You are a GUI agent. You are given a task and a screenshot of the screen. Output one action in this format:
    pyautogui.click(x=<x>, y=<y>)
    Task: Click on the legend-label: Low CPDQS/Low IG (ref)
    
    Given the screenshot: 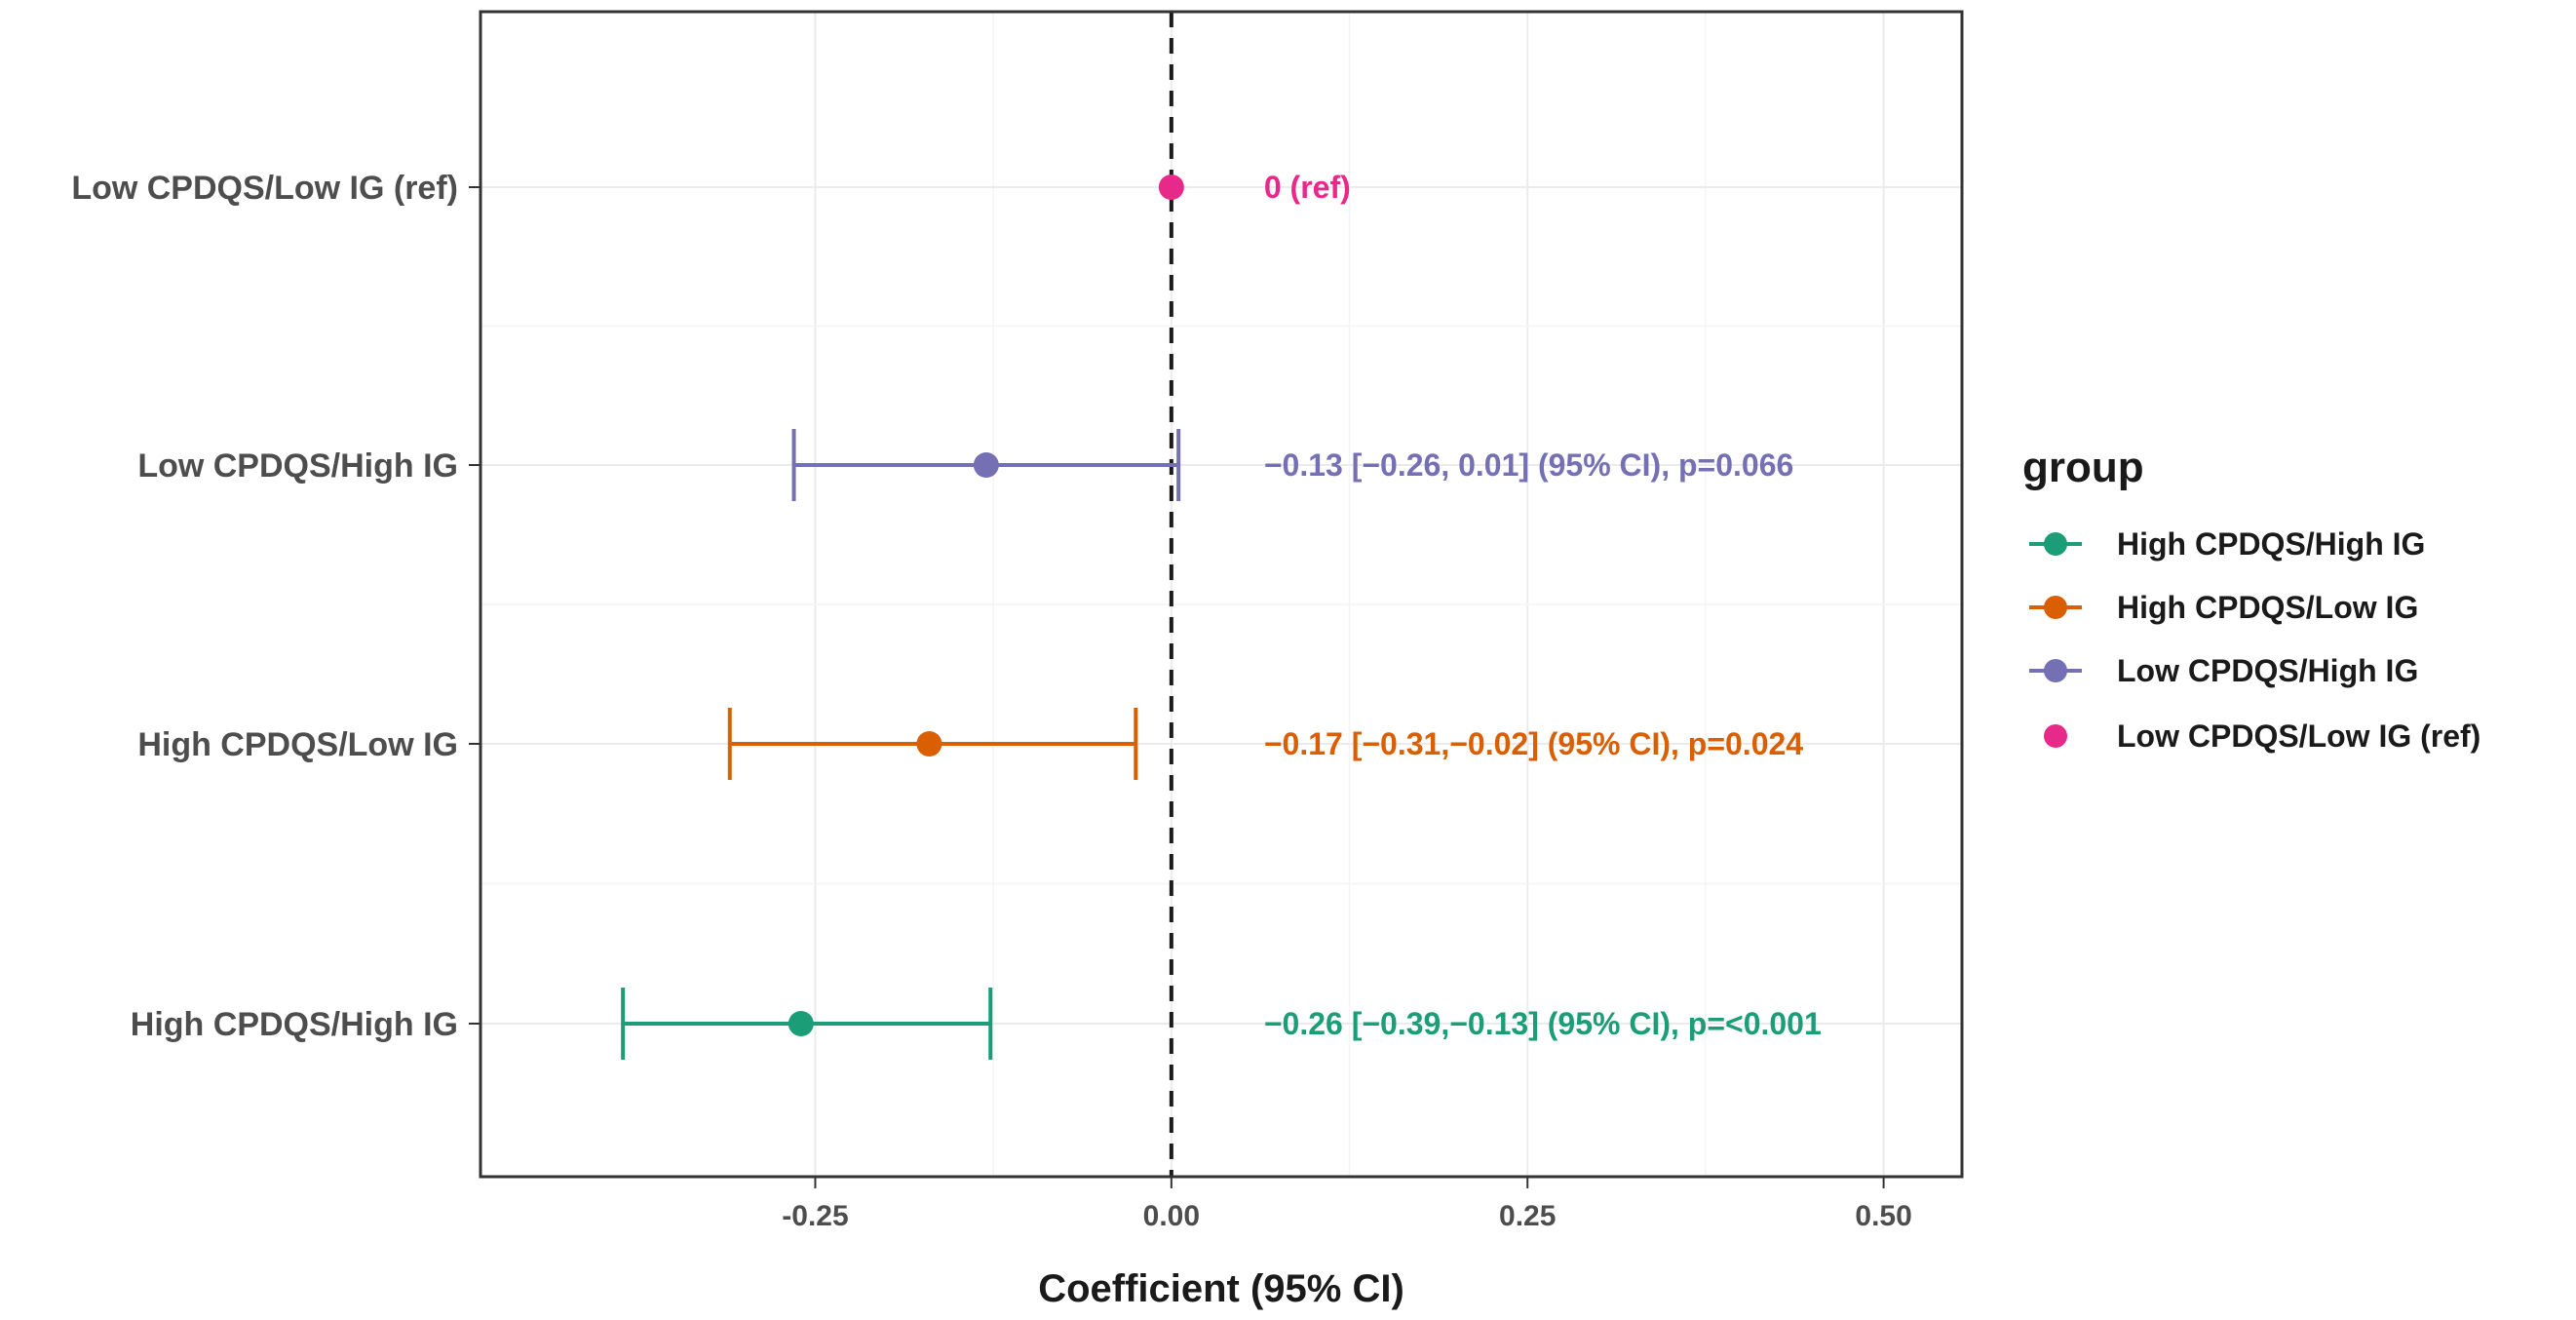 What is the action you would take?
    pyautogui.click(x=2298, y=736)
    